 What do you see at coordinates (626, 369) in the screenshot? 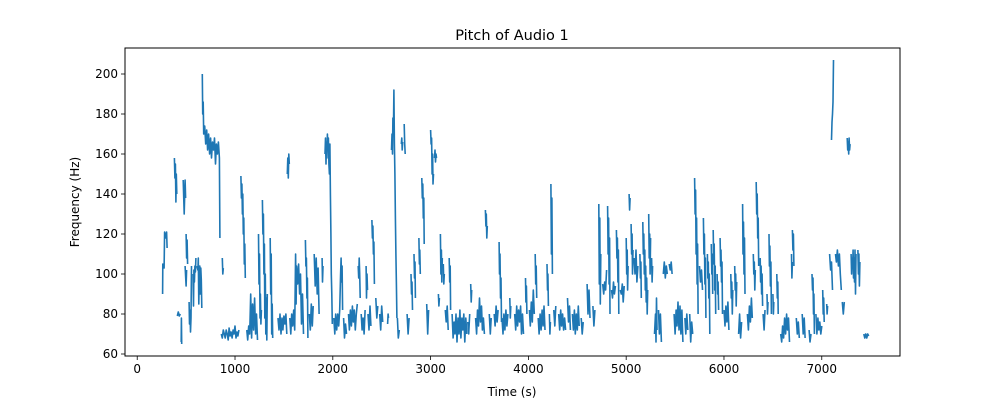
I see `x-tick-label: 5000` at bounding box center [626, 369].